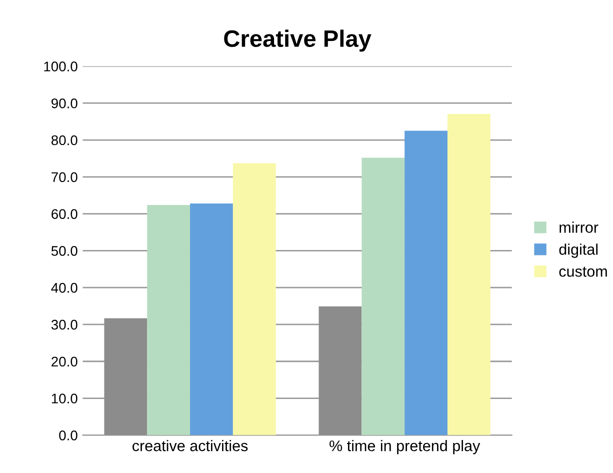 The image size is (613, 473). Describe the element at coordinates (65, 399) in the screenshot. I see `y-tick-label: 10.0` at that location.